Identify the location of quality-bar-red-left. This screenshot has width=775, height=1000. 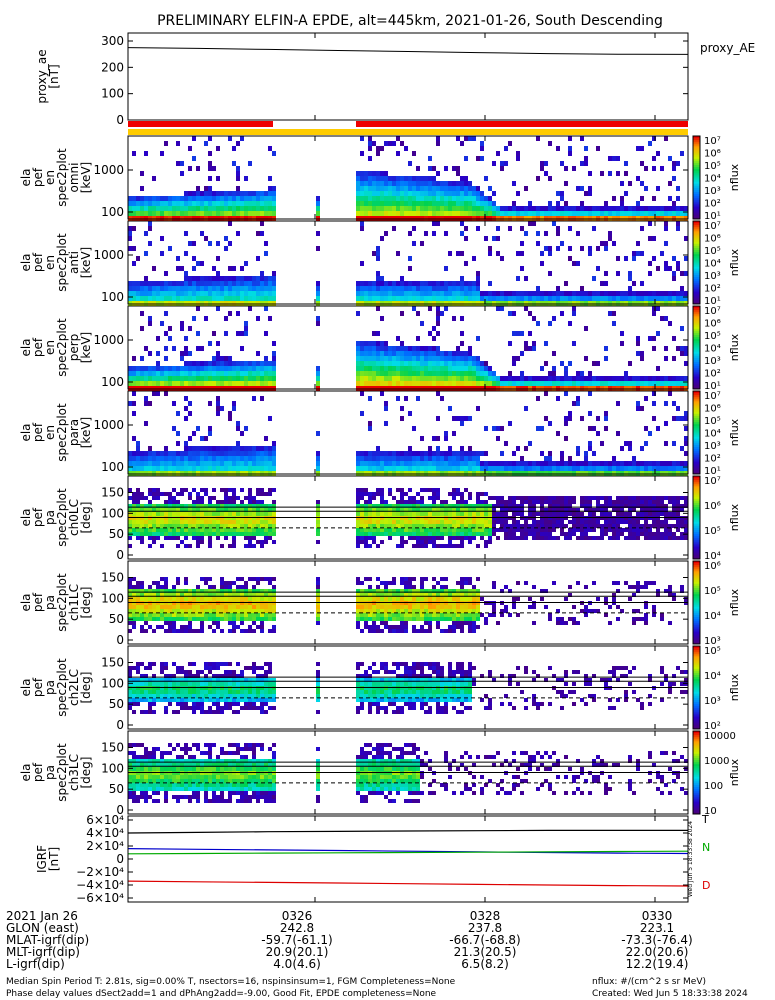
(200, 124).